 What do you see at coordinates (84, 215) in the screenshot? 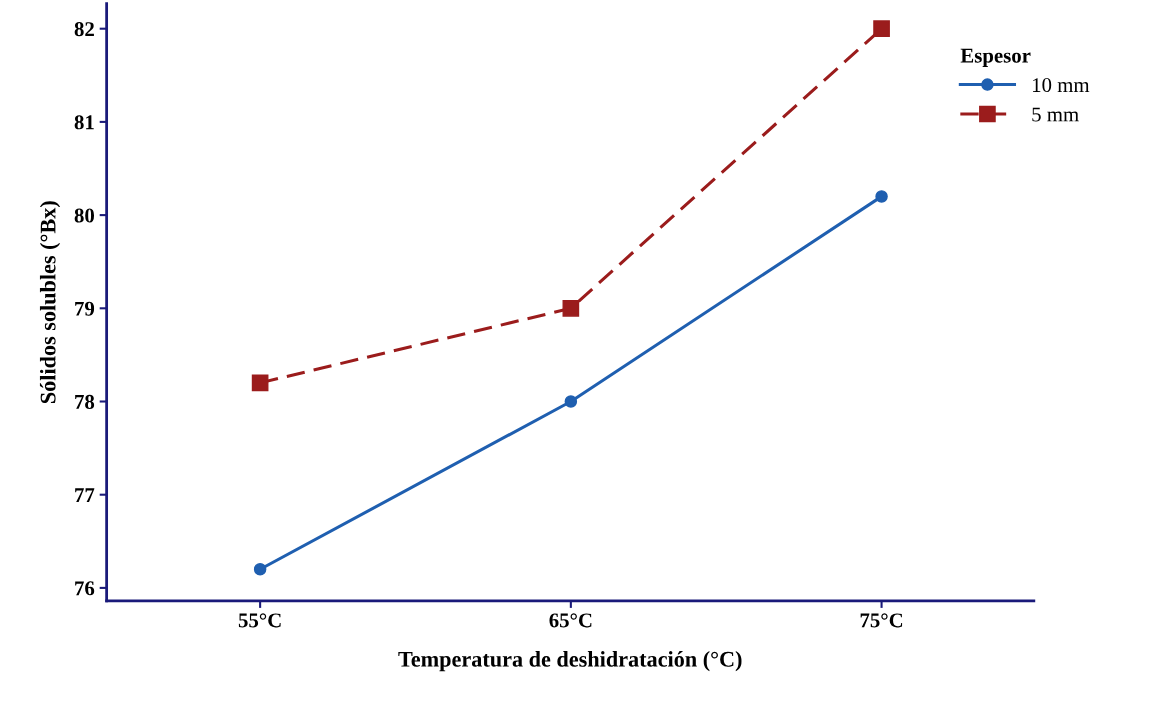
I see `y-tick-label: 80` at bounding box center [84, 215].